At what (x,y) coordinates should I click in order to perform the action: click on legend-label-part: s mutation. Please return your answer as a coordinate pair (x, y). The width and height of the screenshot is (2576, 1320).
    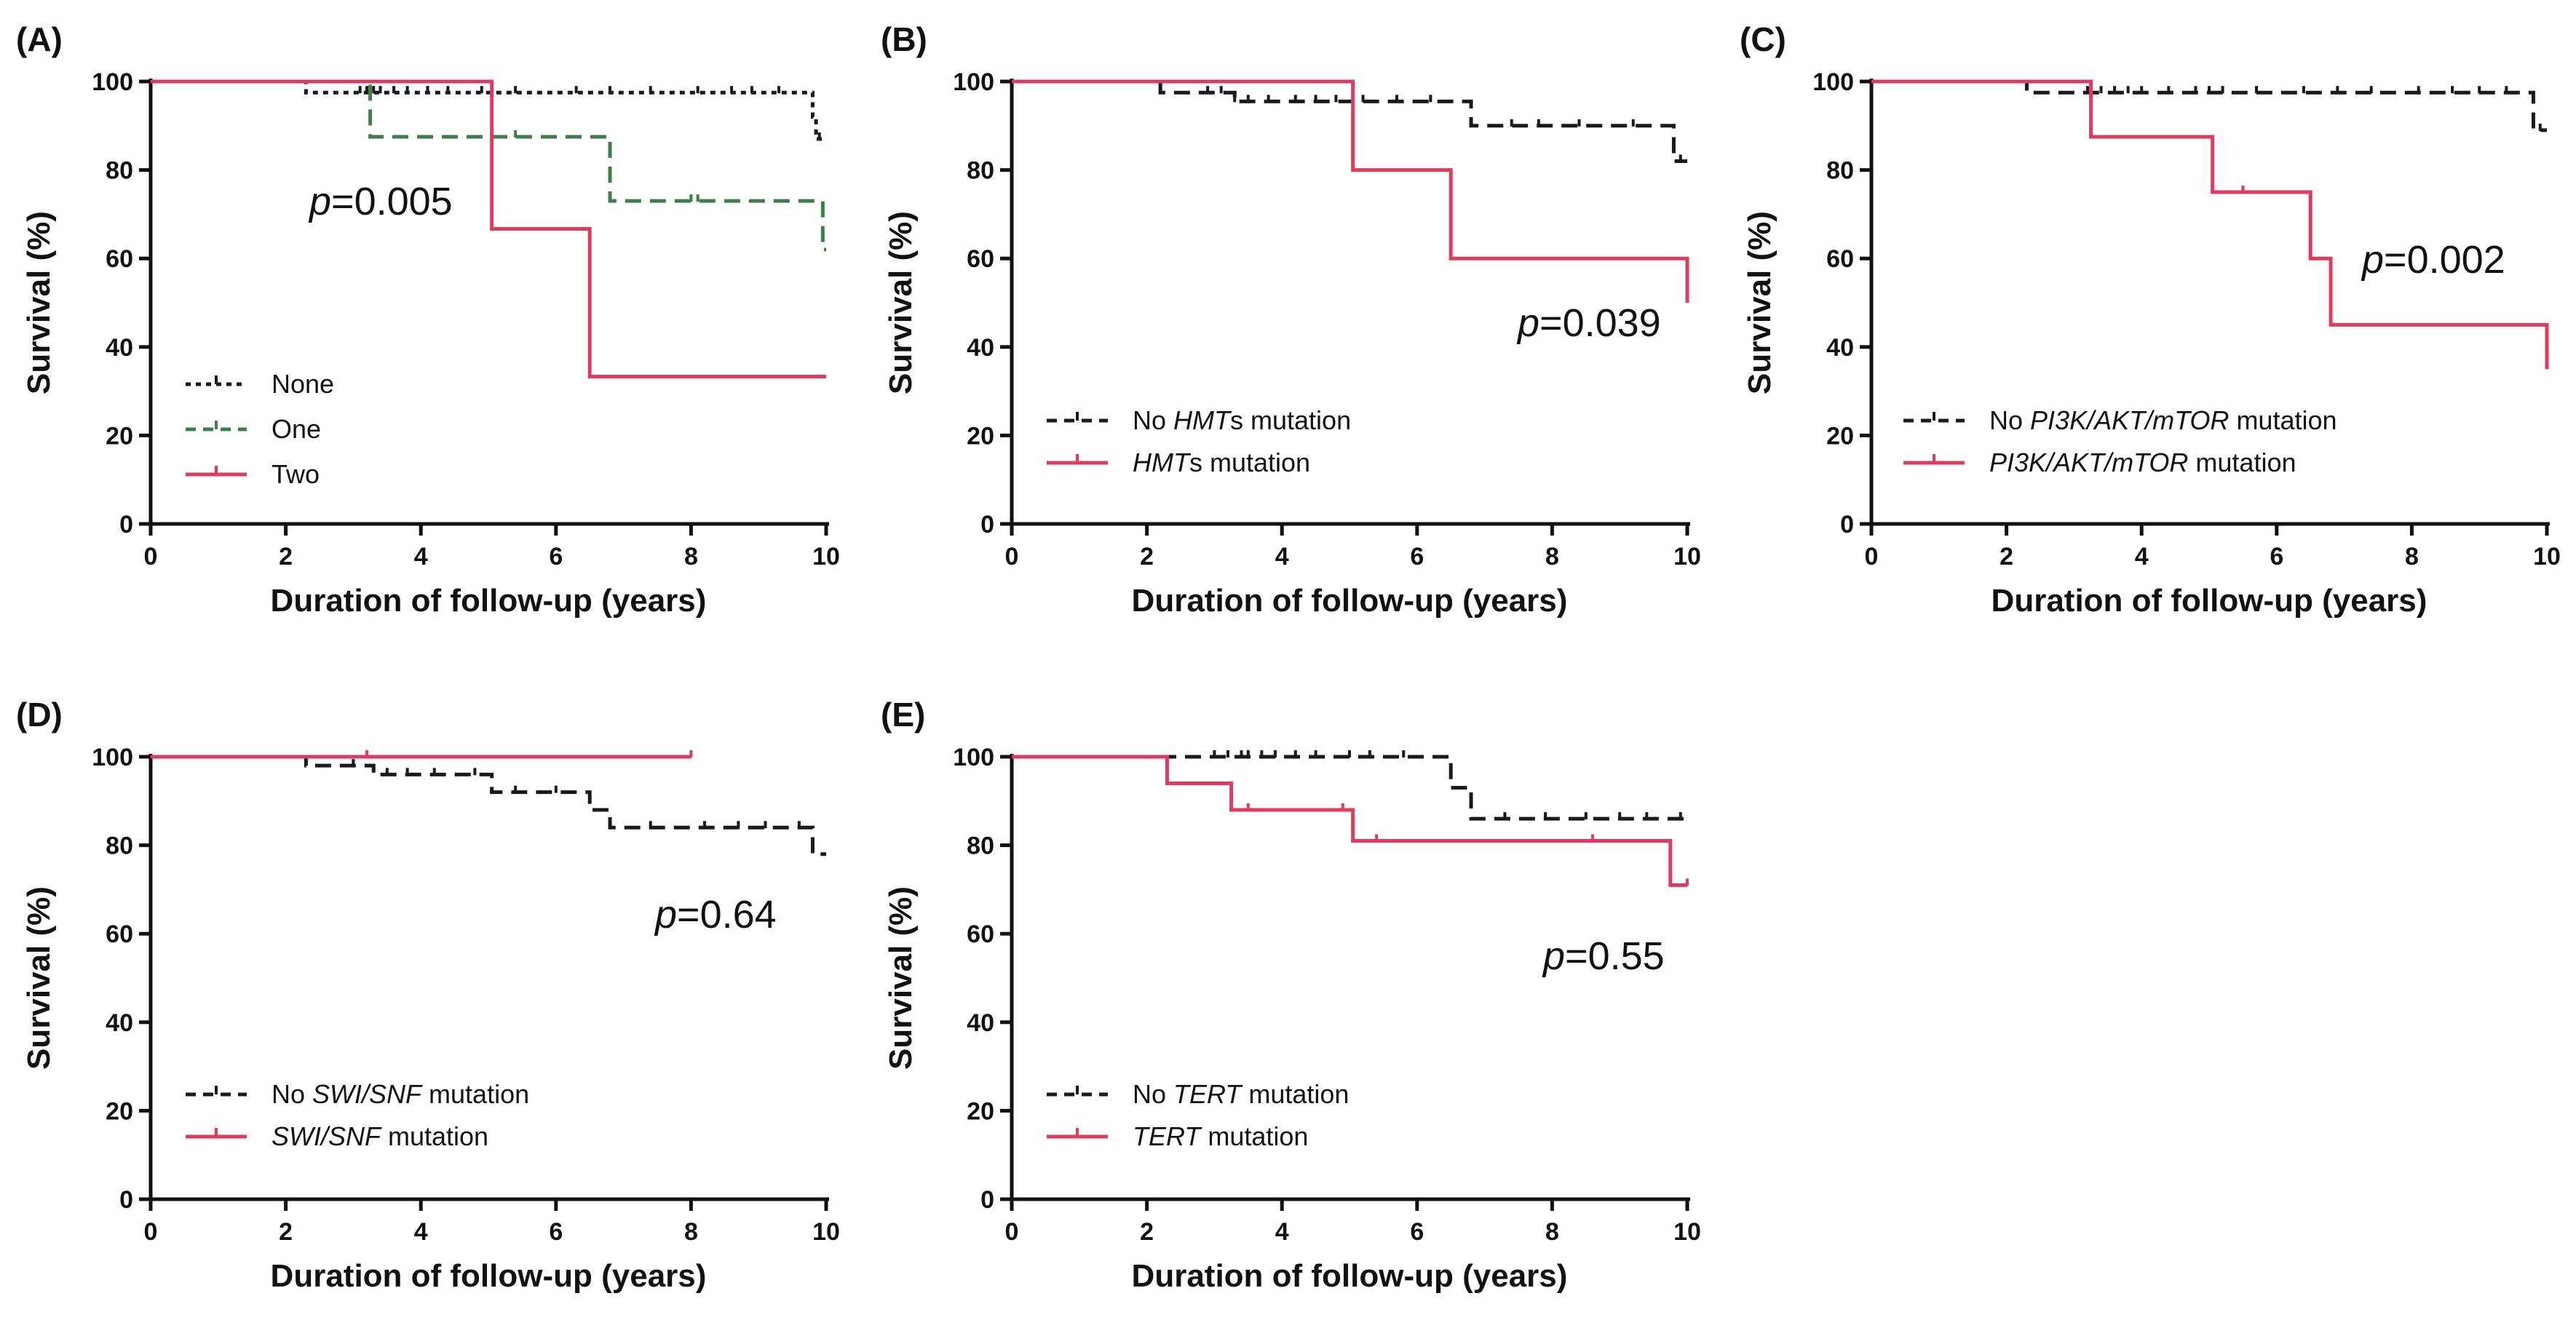
    Looking at the image, I should click on (1249, 462).